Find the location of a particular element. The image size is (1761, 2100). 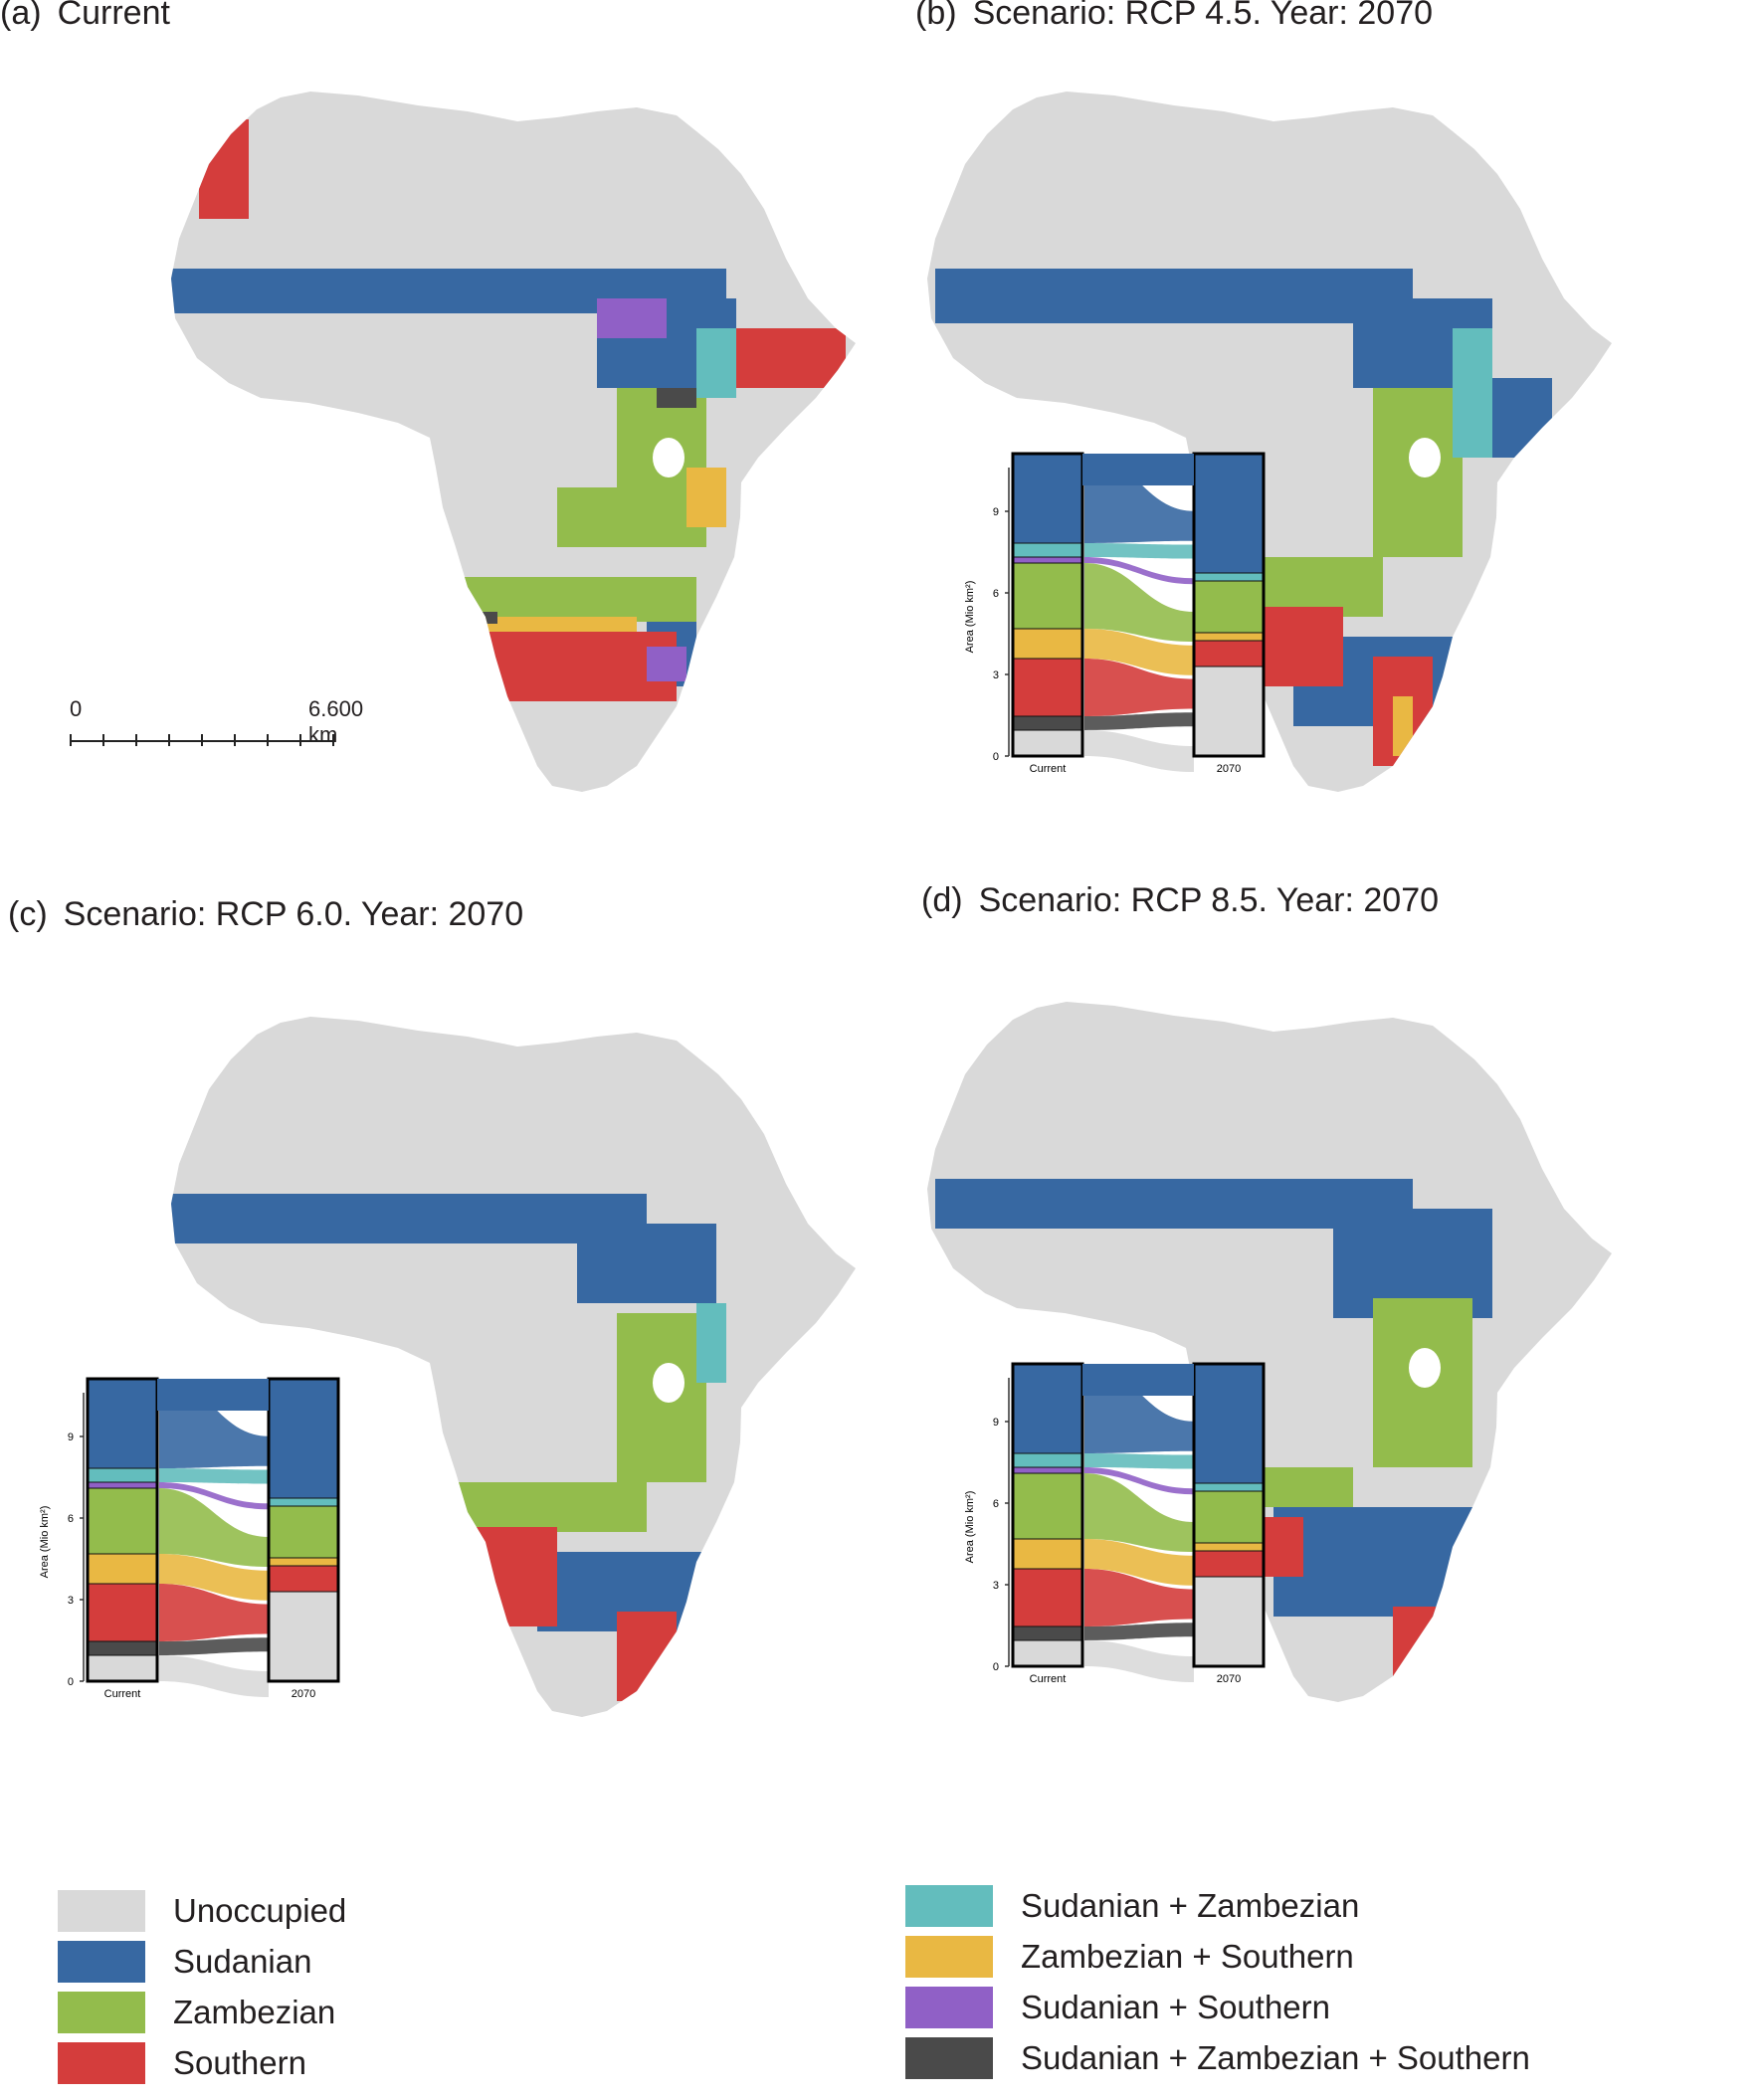

region-southern is located at coordinates (572, 666).